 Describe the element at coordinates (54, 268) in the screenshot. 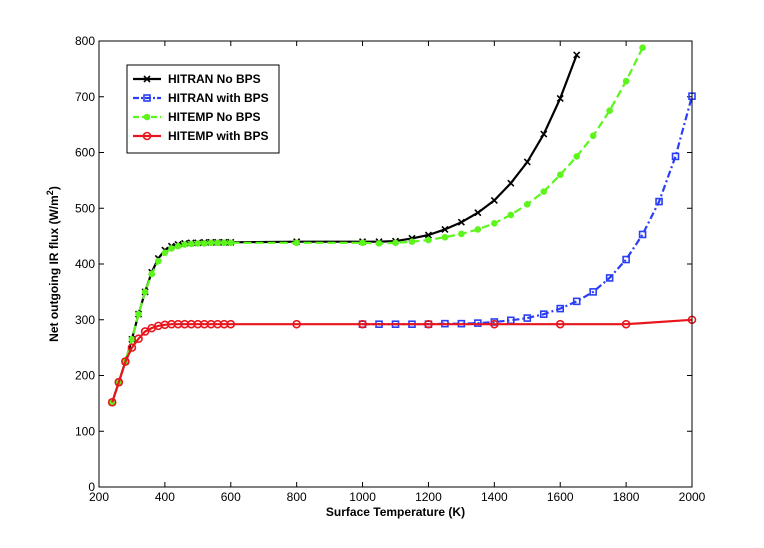

I see `y-axis-label-main: Net outgoing IR flux (W/m` at that location.